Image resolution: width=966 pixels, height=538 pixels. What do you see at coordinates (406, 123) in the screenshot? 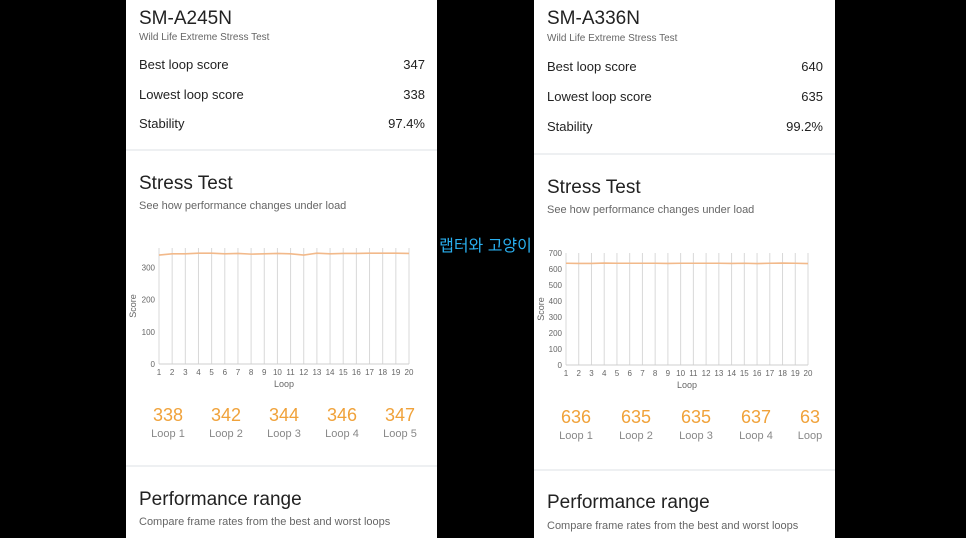
I see `stat-value: 97.4%` at bounding box center [406, 123].